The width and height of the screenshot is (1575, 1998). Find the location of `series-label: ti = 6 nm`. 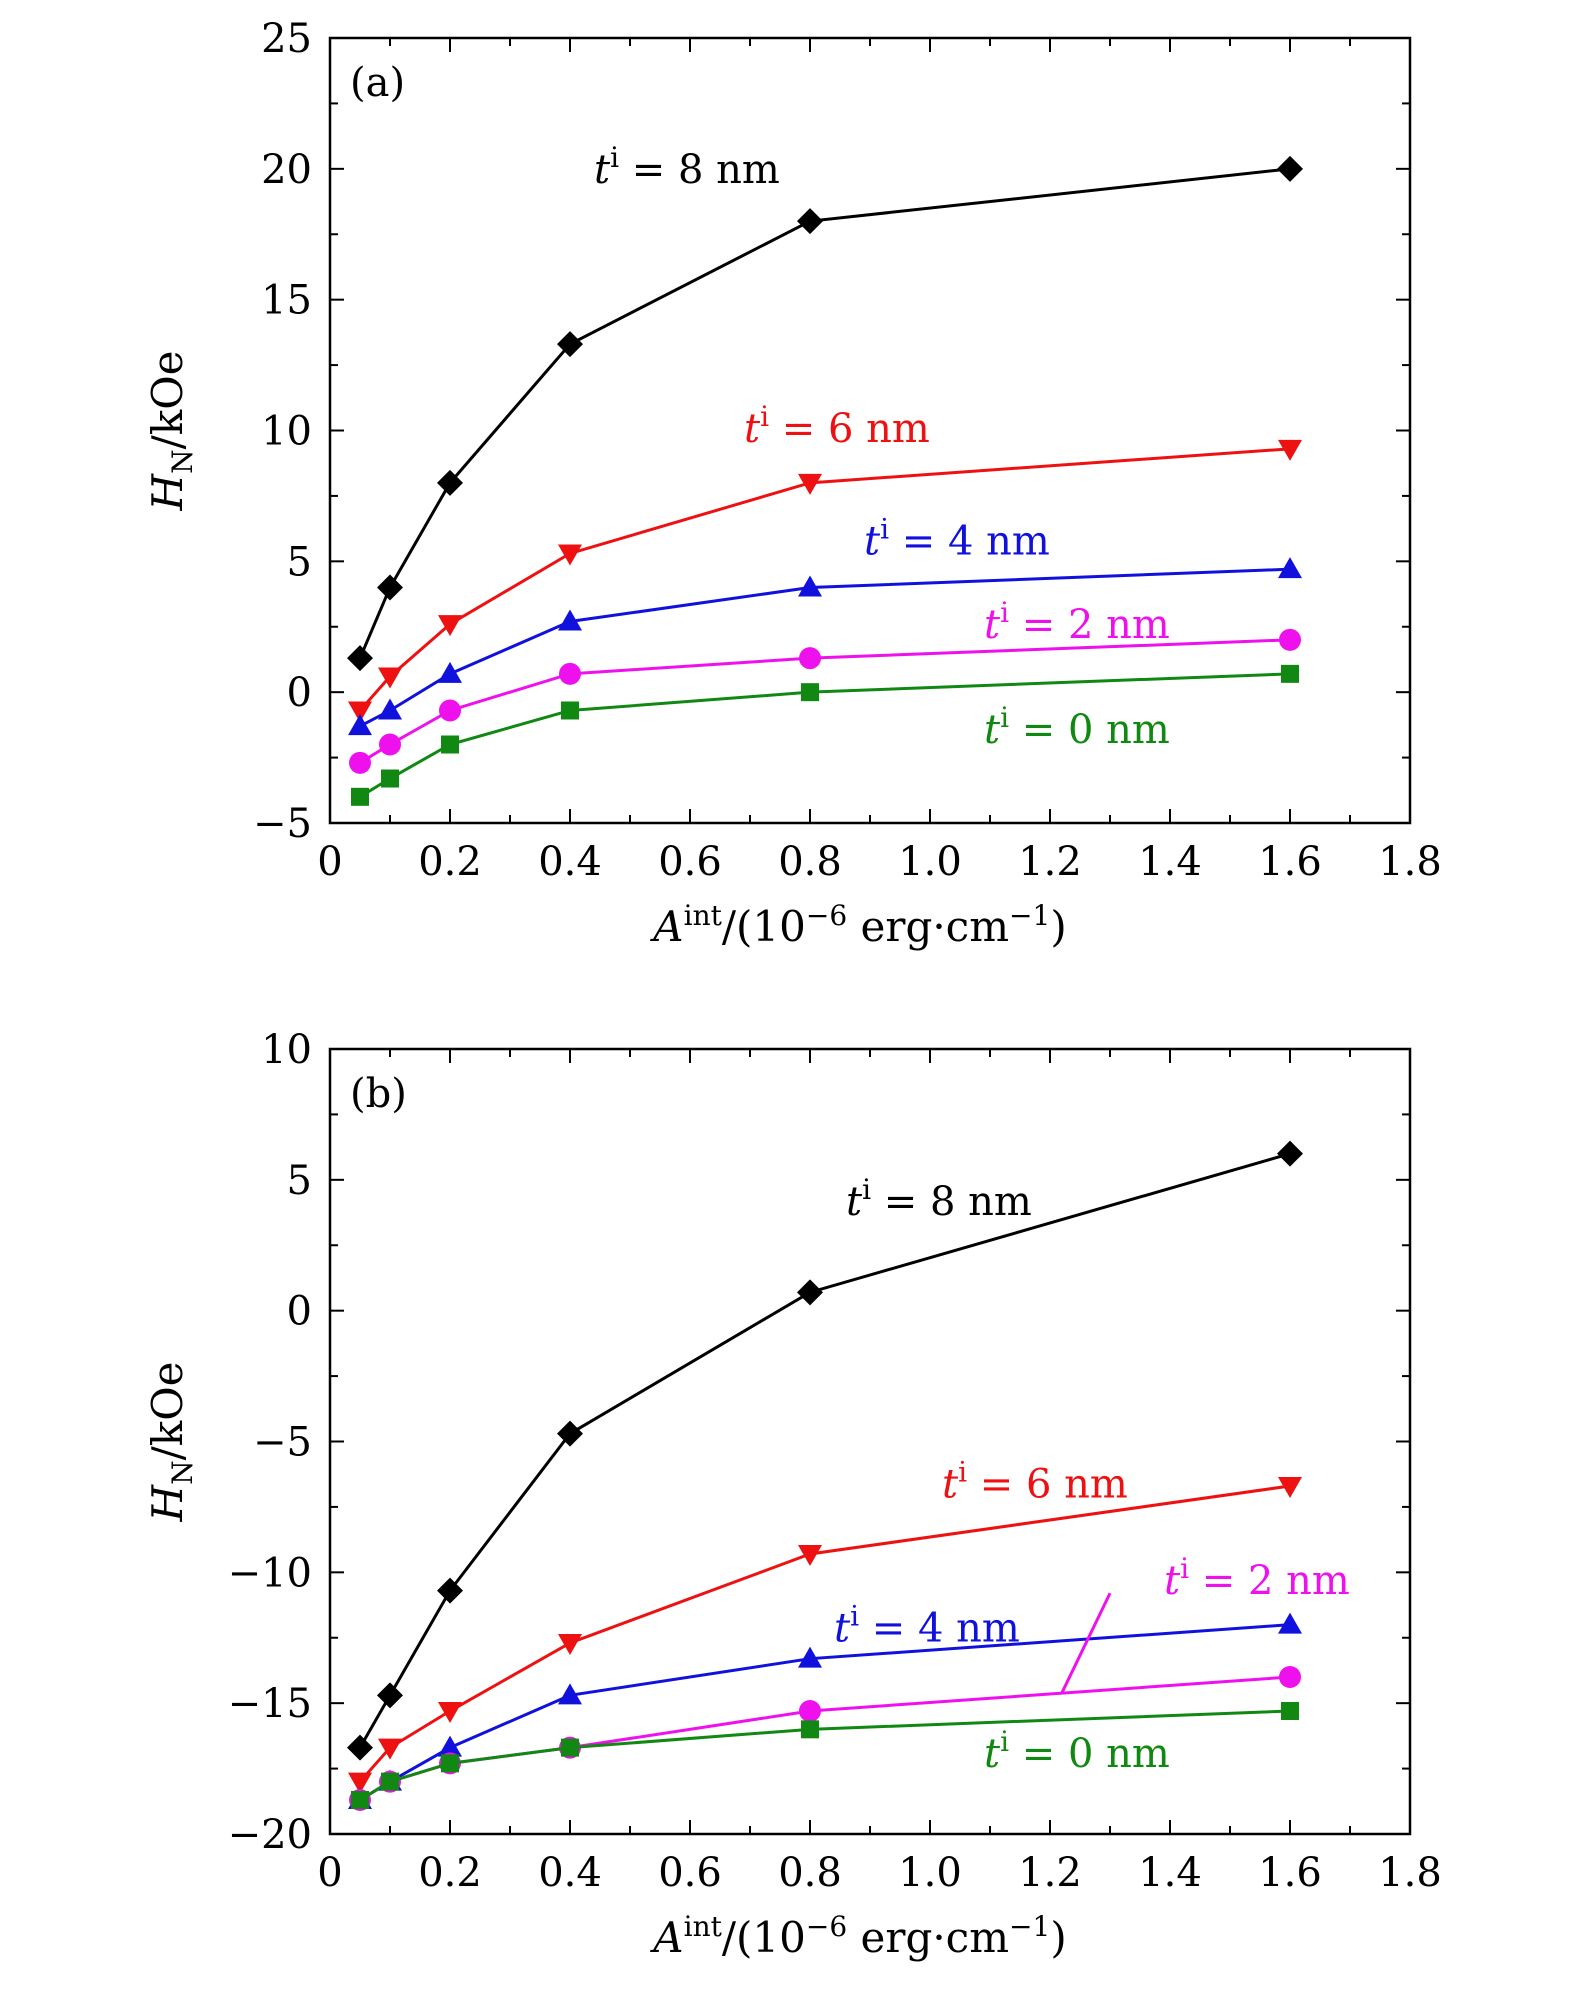

series-label: ti = 6 nm is located at coordinates (837, 426).